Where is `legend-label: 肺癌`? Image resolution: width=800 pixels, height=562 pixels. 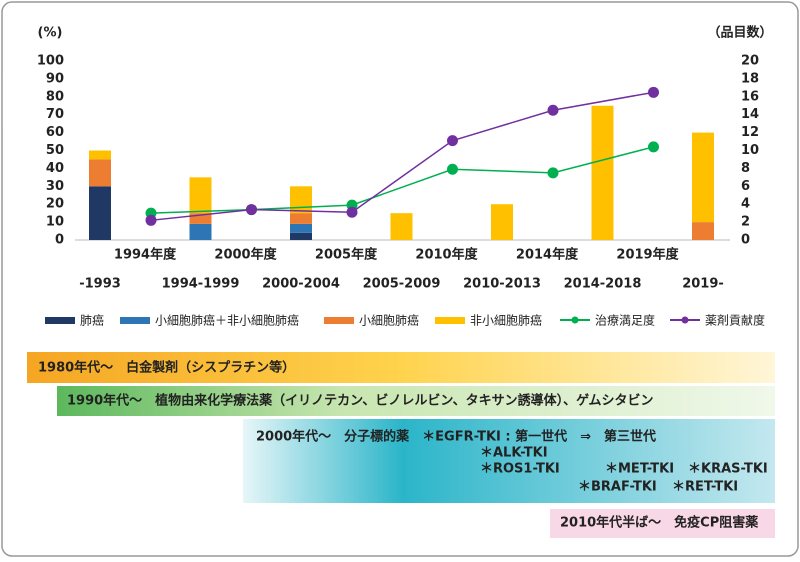 legend-label: 肺癌 is located at coordinates (92, 320).